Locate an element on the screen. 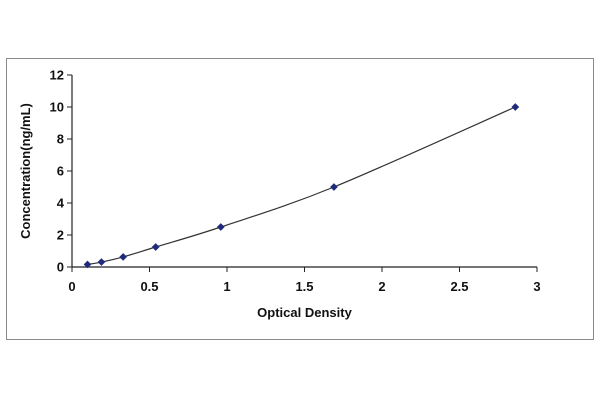  y-tick-label: 8 is located at coordinates (60, 139).